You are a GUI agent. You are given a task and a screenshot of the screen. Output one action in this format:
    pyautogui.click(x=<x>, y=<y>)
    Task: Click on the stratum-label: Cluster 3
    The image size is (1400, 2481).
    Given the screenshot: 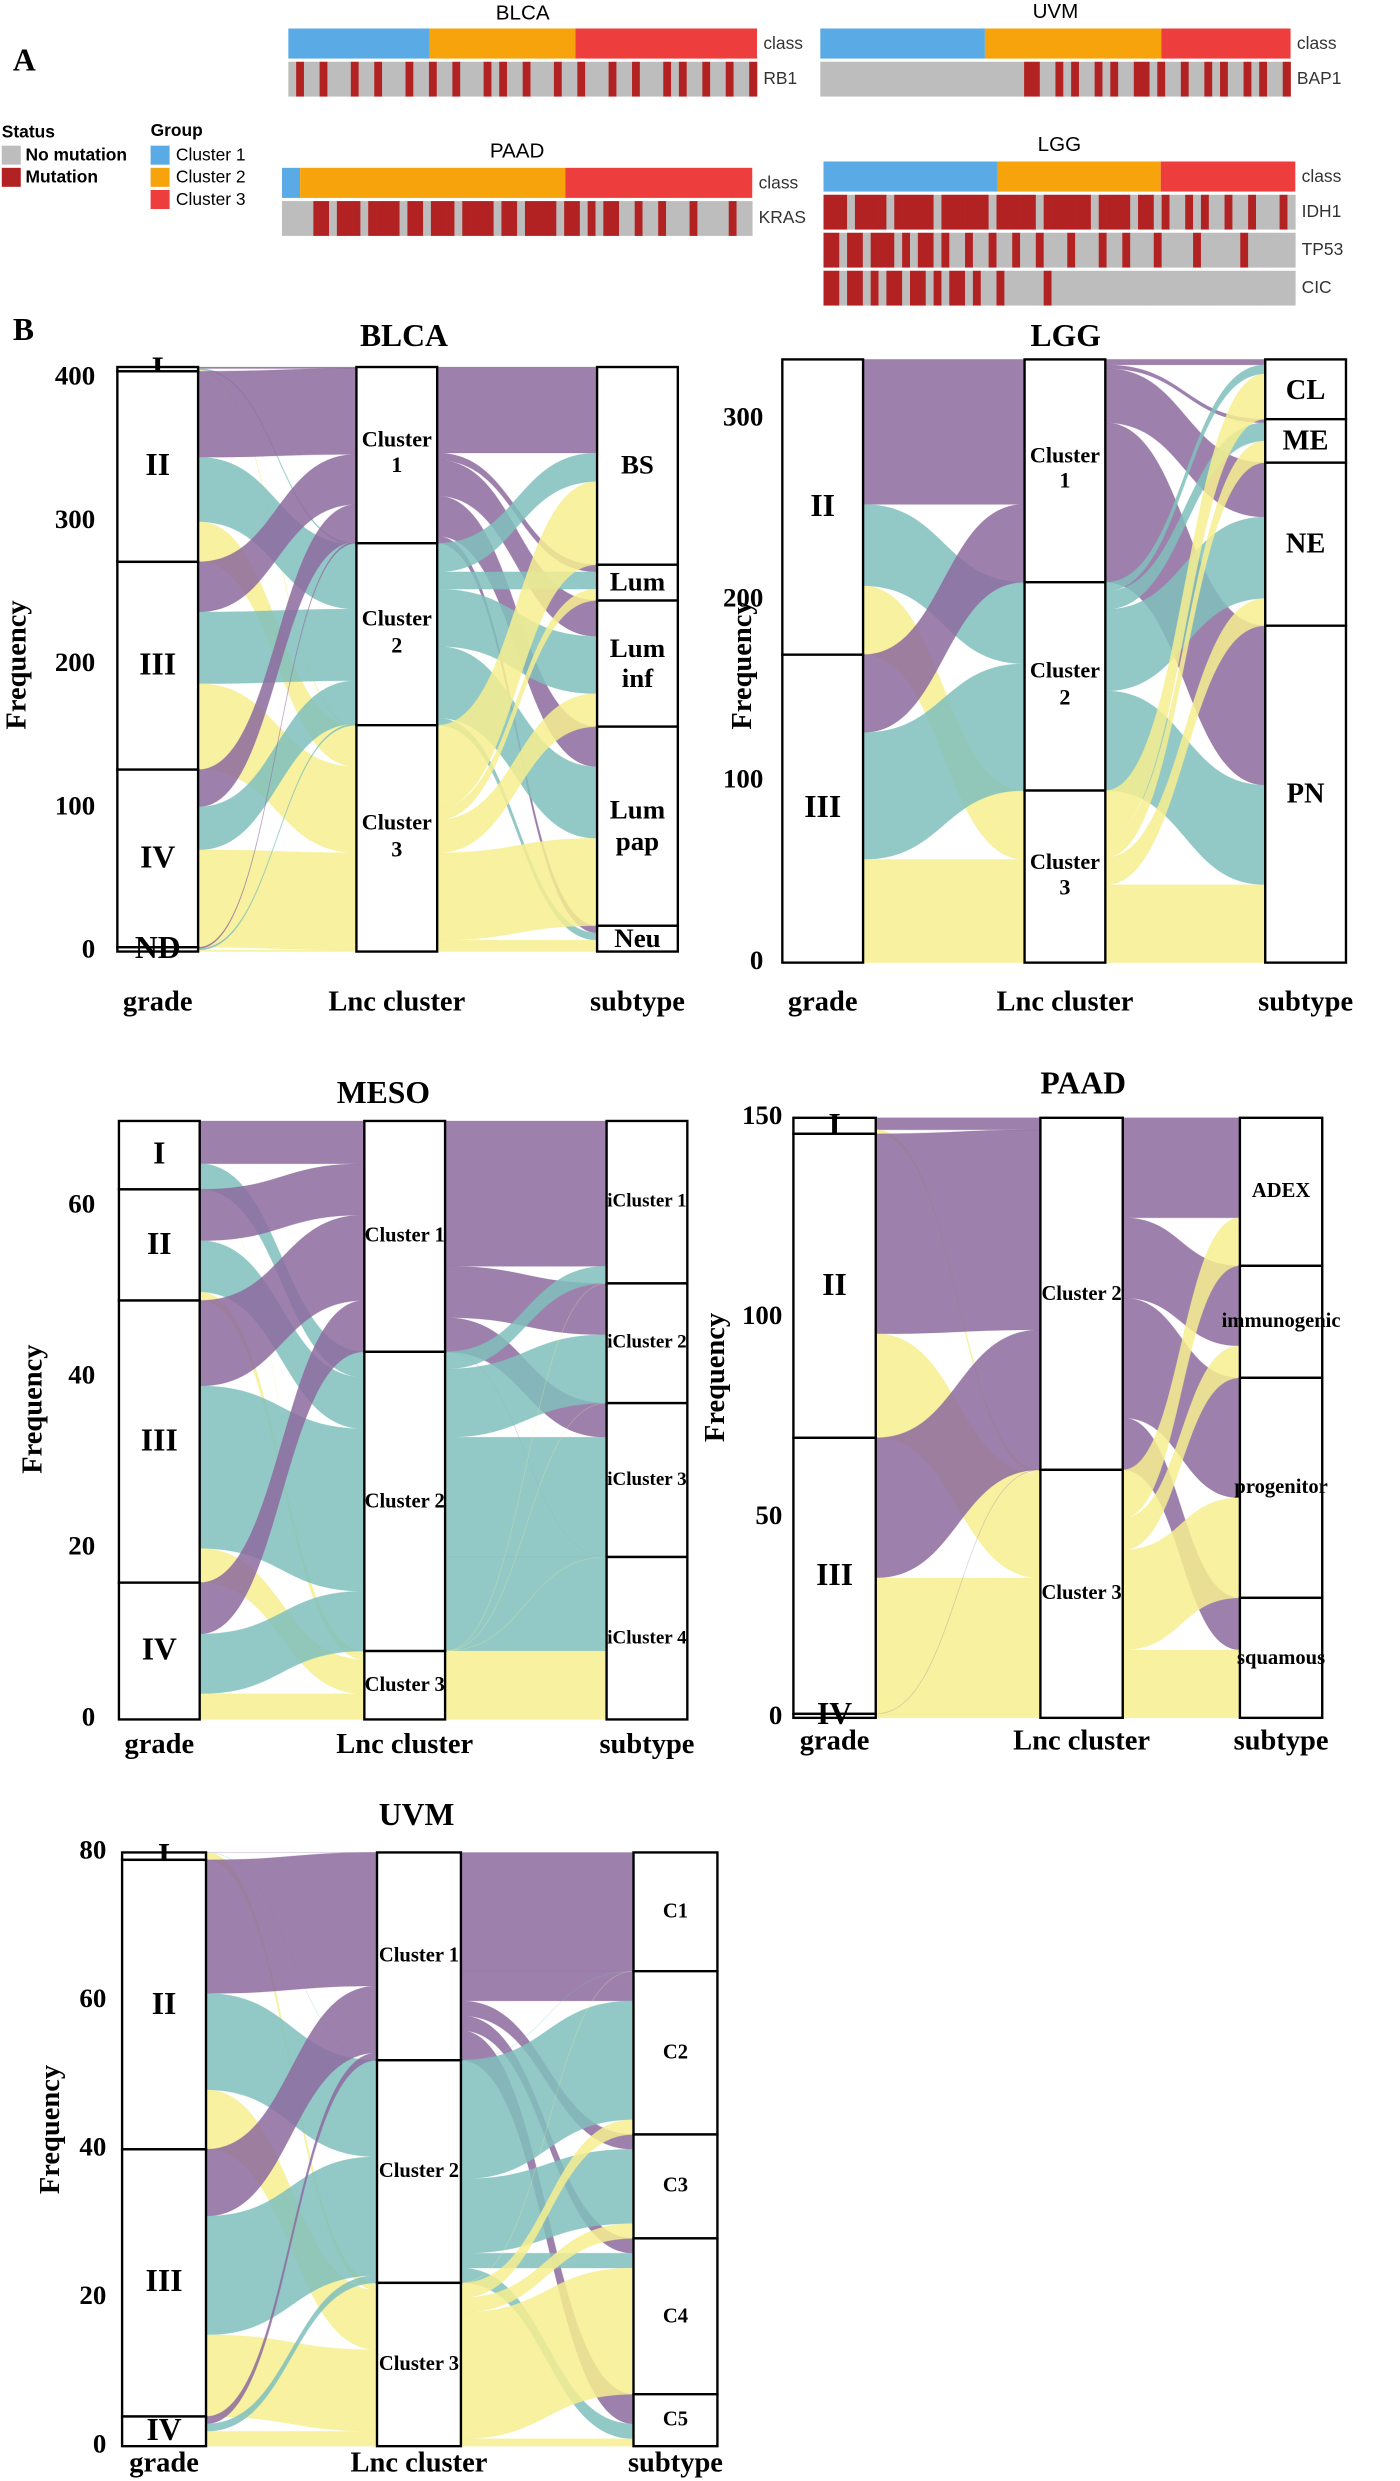 What is the action you would take?
    pyautogui.click(x=404, y=1683)
    